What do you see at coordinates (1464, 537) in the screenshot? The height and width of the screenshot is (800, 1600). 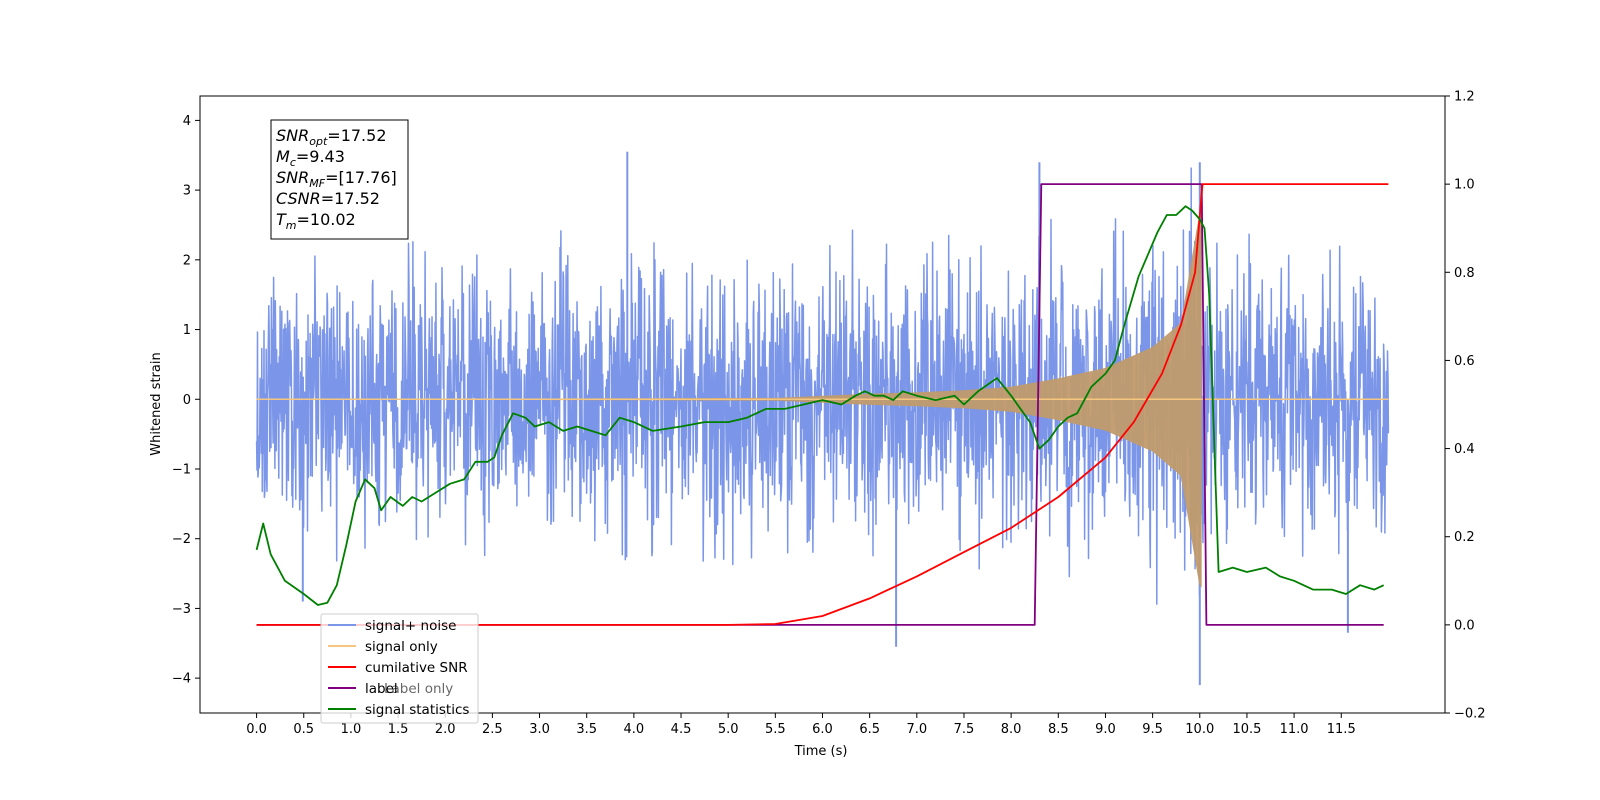 I see `y2-tick-label: 0.2` at bounding box center [1464, 537].